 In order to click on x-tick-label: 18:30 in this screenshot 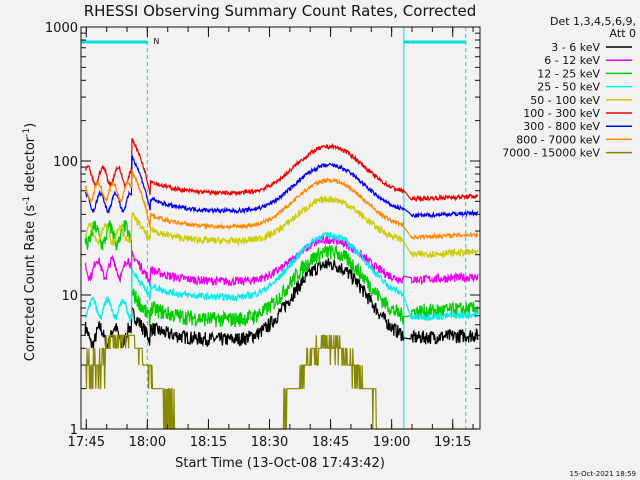, I will do `click(269, 442)`.